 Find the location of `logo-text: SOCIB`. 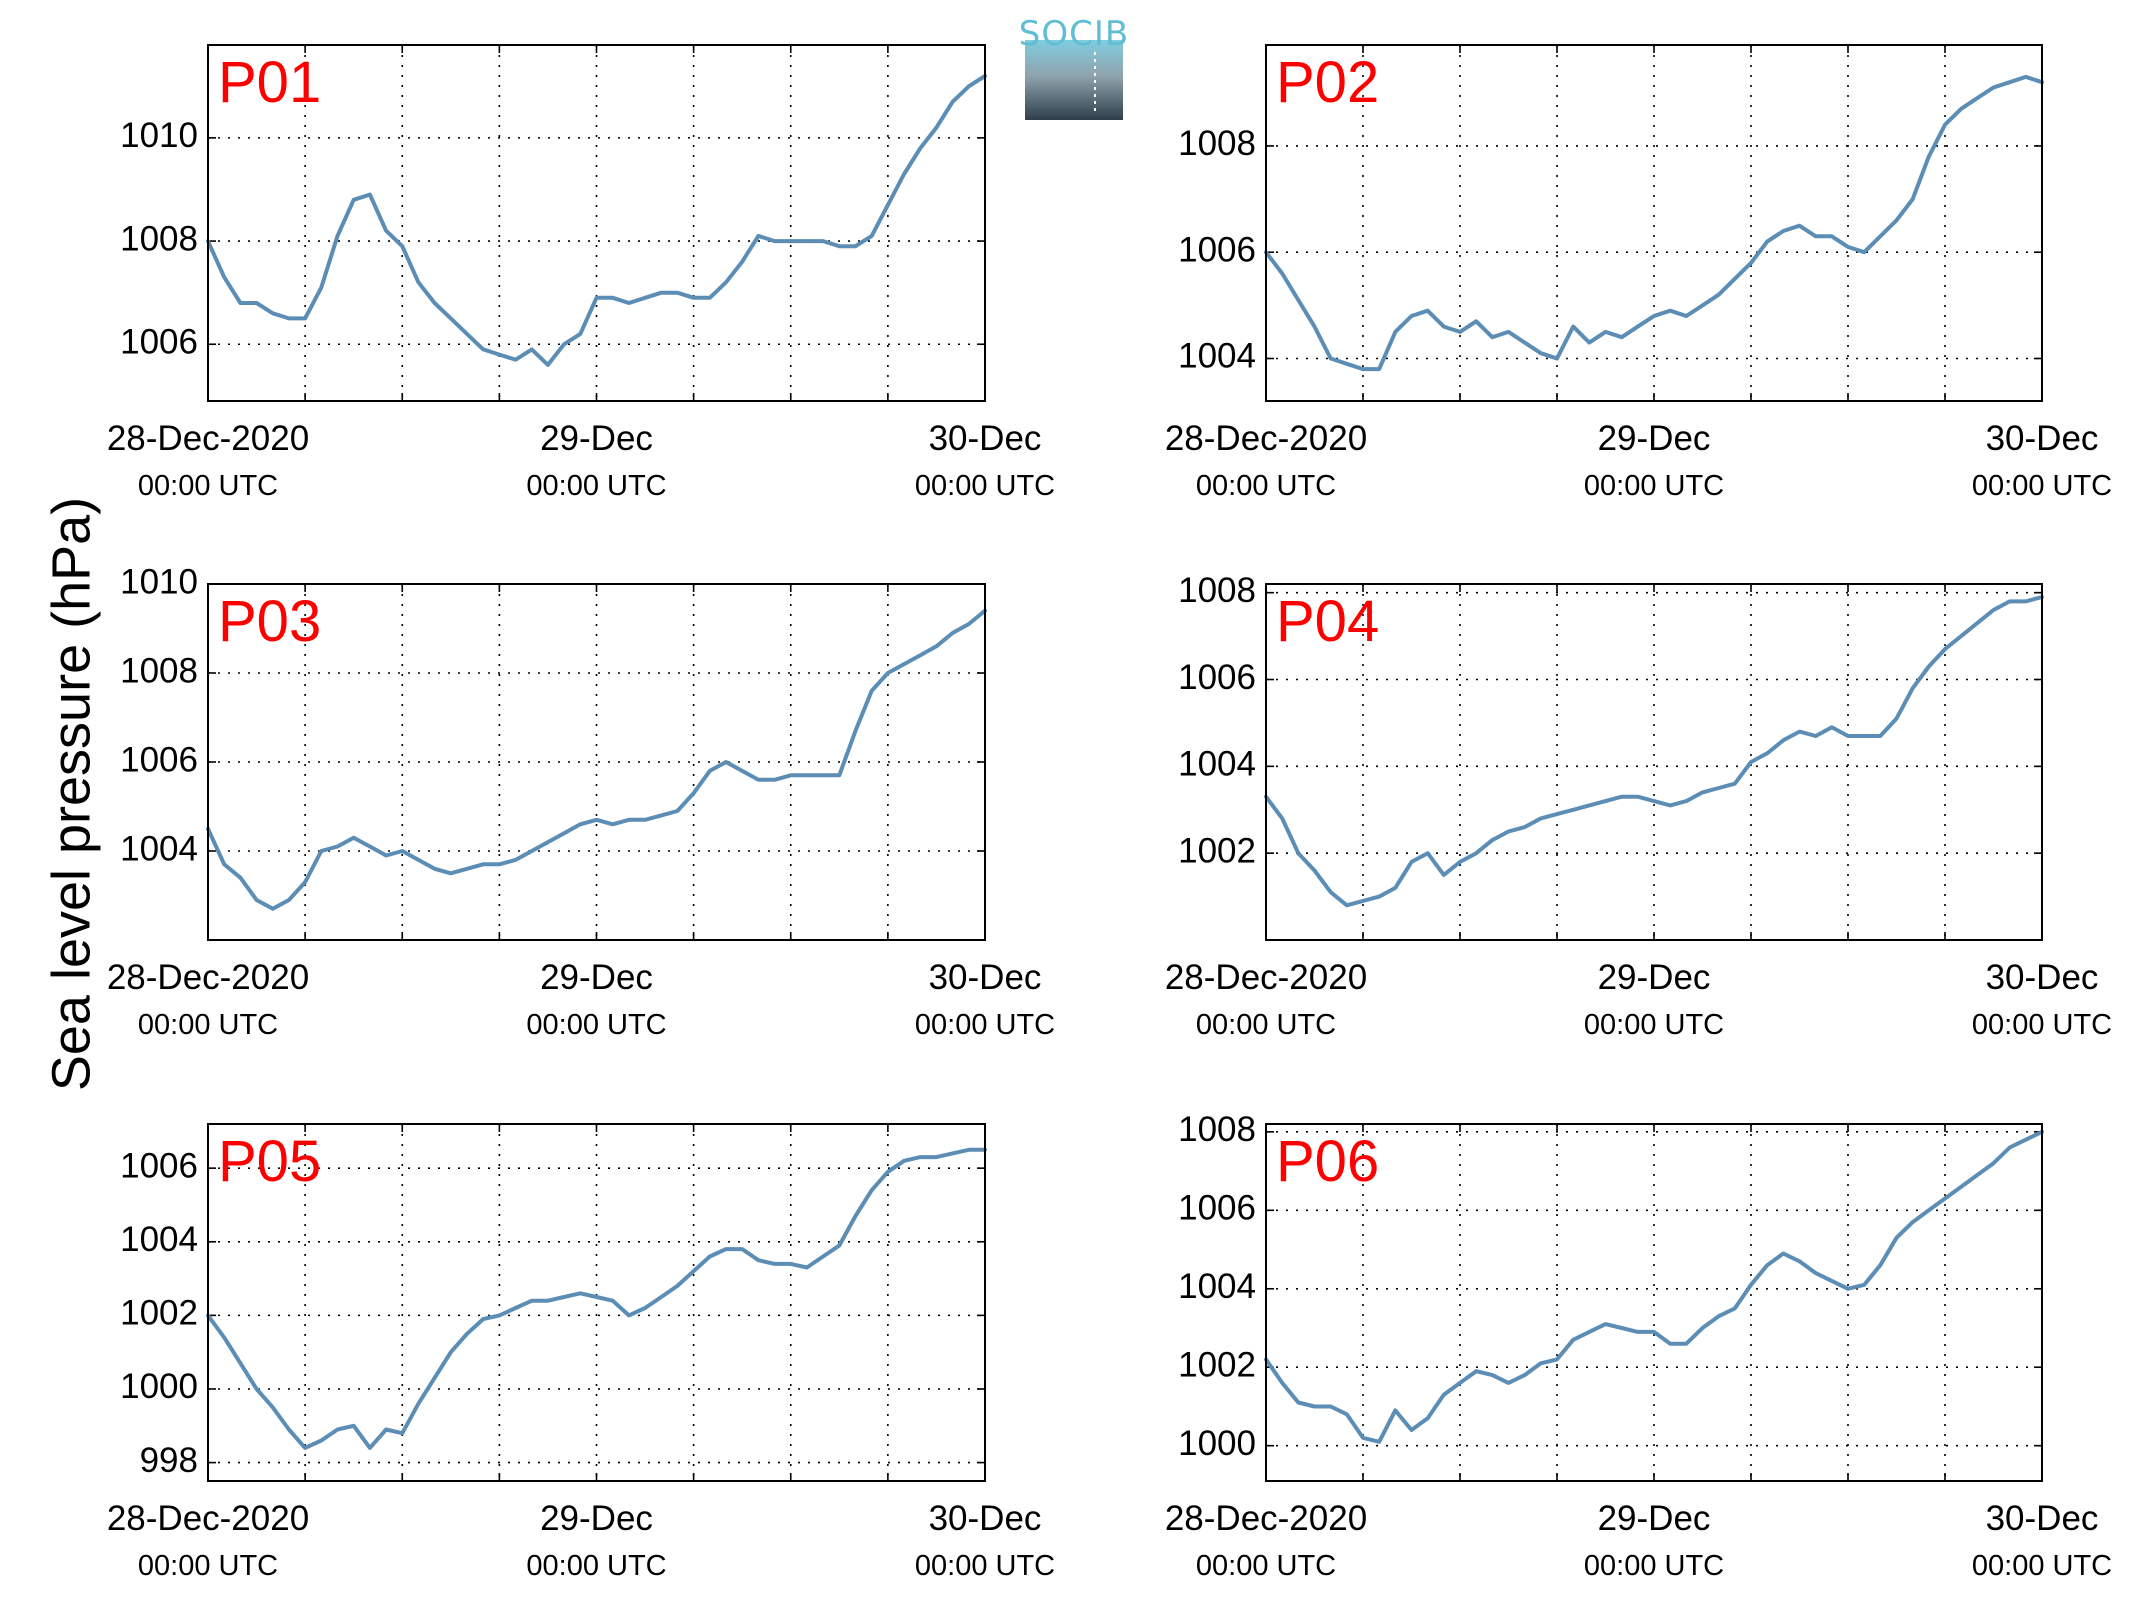

logo-text: SOCIB is located at coordinates (1074, 34).